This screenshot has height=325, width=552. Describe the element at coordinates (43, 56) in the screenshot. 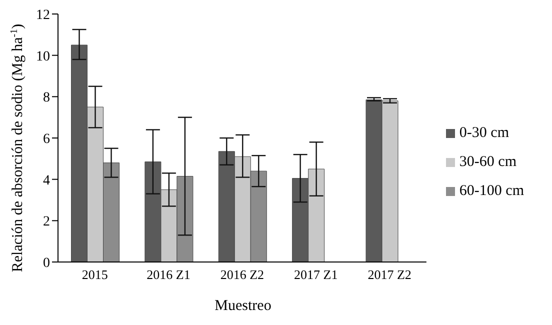

I see `y-tick-label: 10` at that location.